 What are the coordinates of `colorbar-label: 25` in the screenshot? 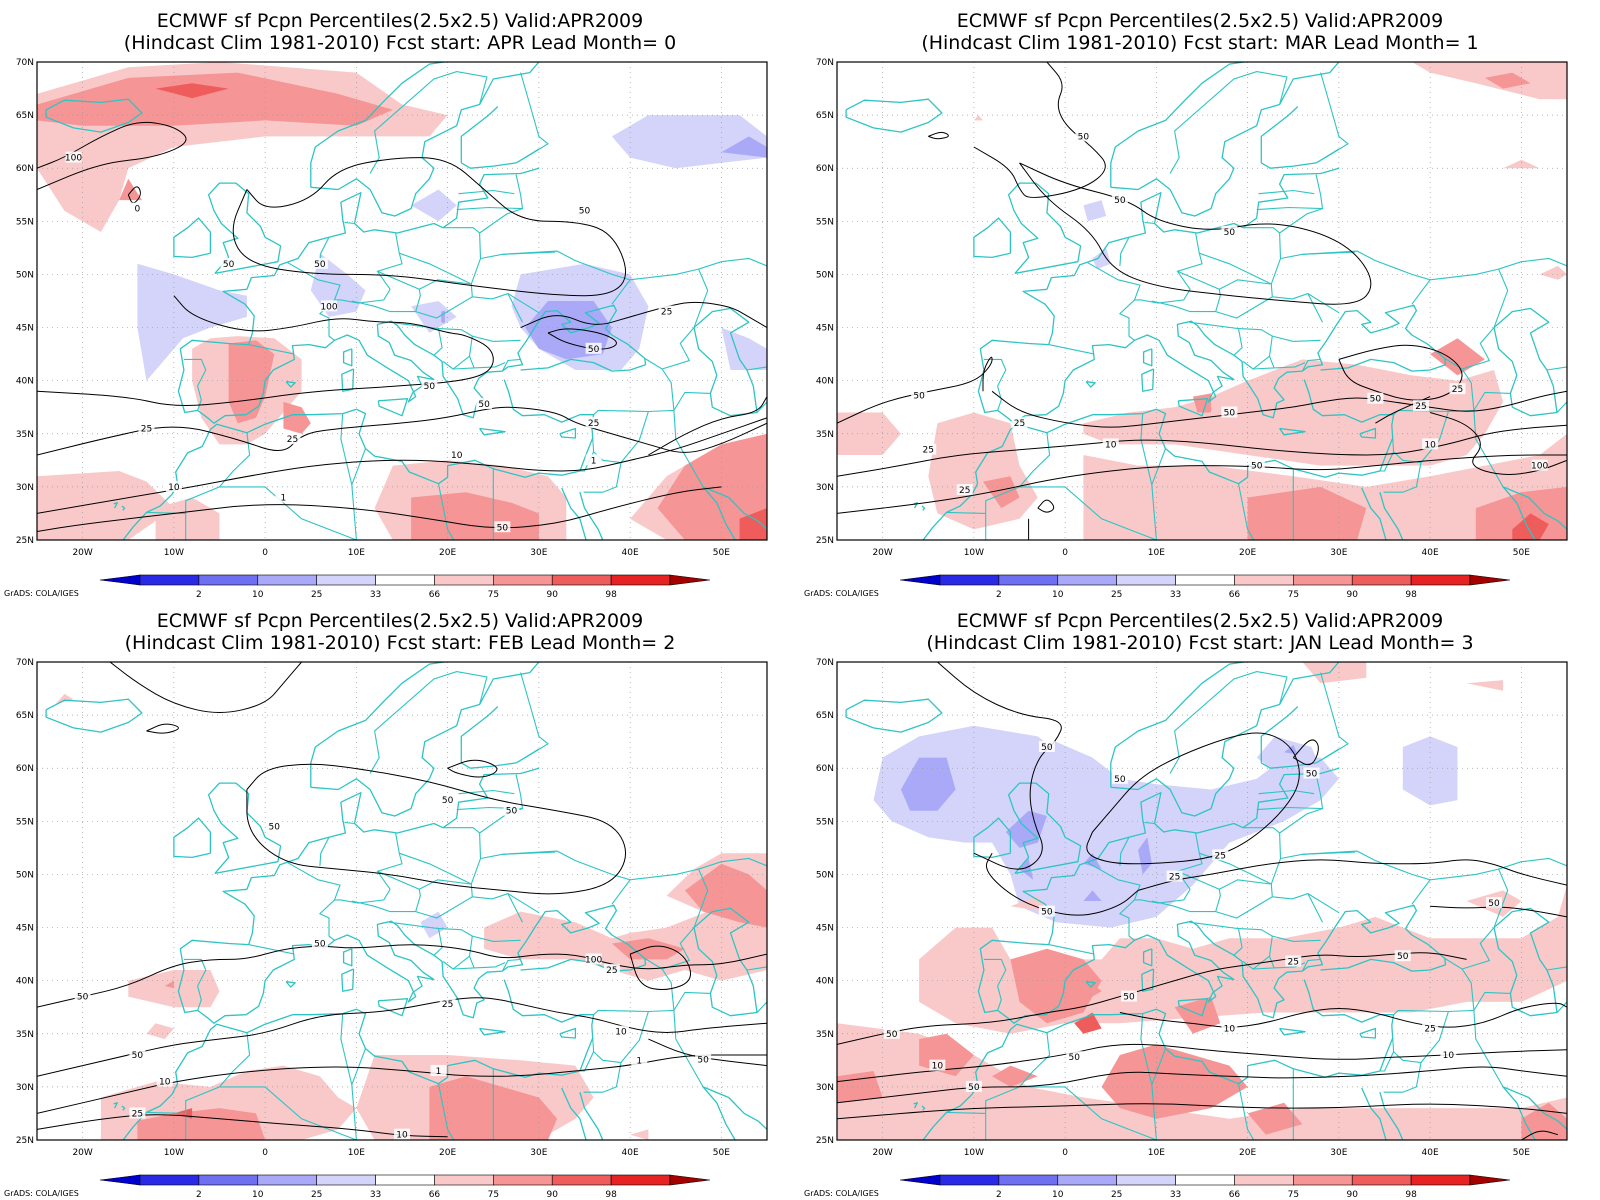 It's located at (316, 1195).